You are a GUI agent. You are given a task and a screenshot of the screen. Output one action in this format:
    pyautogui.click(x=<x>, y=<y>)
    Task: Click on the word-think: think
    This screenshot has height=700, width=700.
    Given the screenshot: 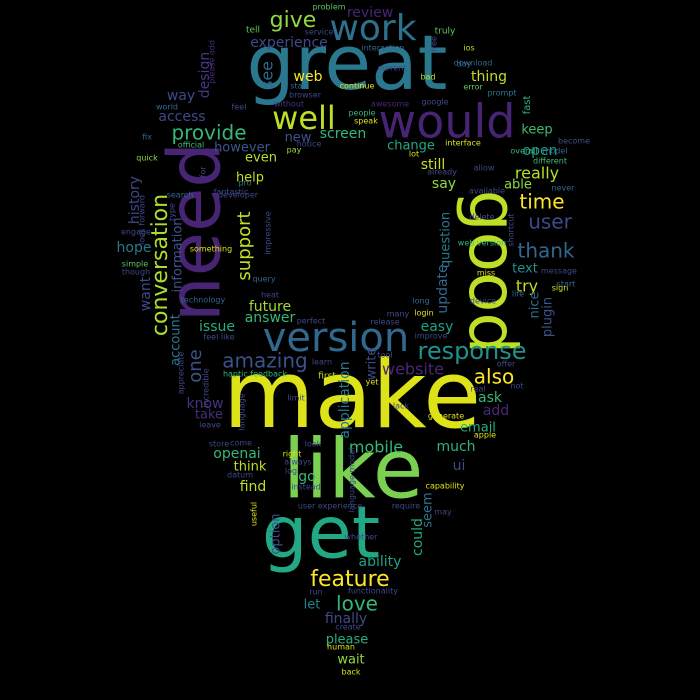 What is the action you would take?
    pyautogui.click(x=250, y=467)
    